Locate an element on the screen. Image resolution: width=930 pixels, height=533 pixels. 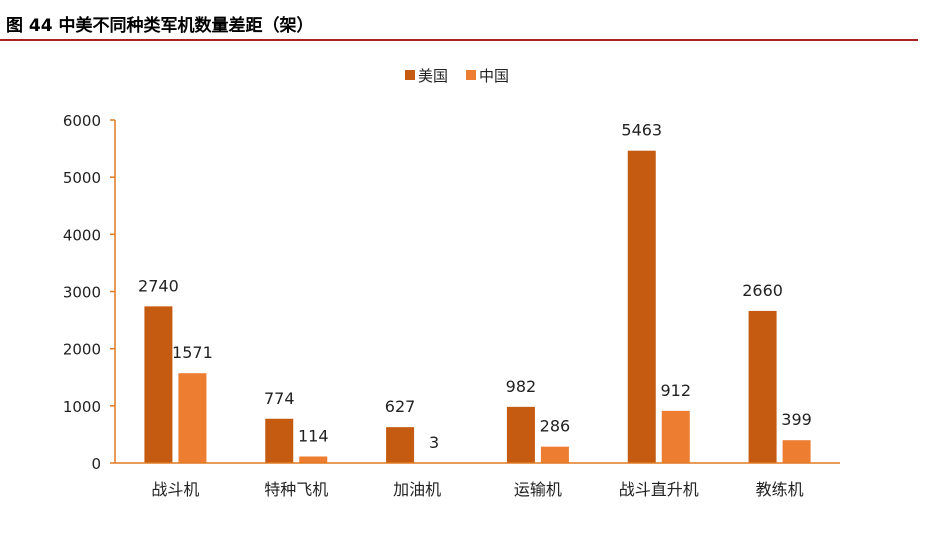
y-axis-ticks: 0 1000 2000 3000 4000 5000 6000 is located at coordinates (89, 292).